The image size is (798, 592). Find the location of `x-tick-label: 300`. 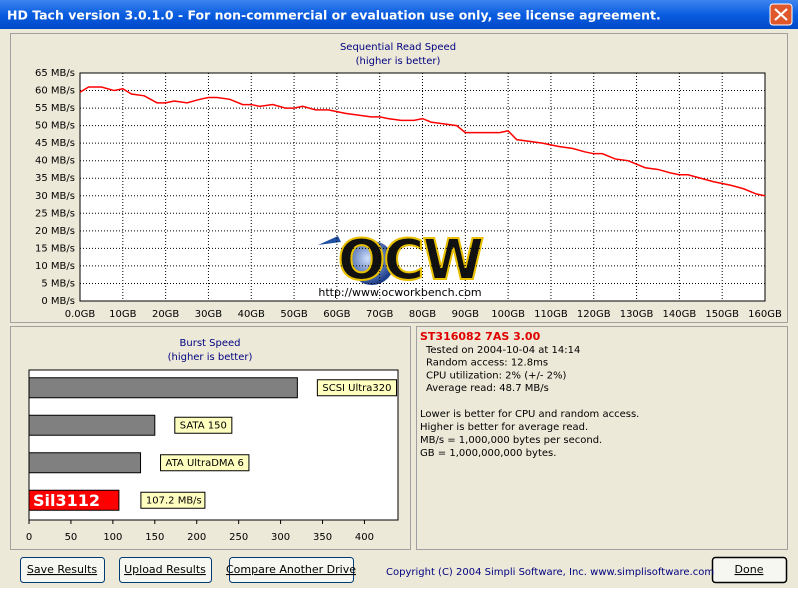

x-tick-label: 300 is located at coordinates (280, 537).